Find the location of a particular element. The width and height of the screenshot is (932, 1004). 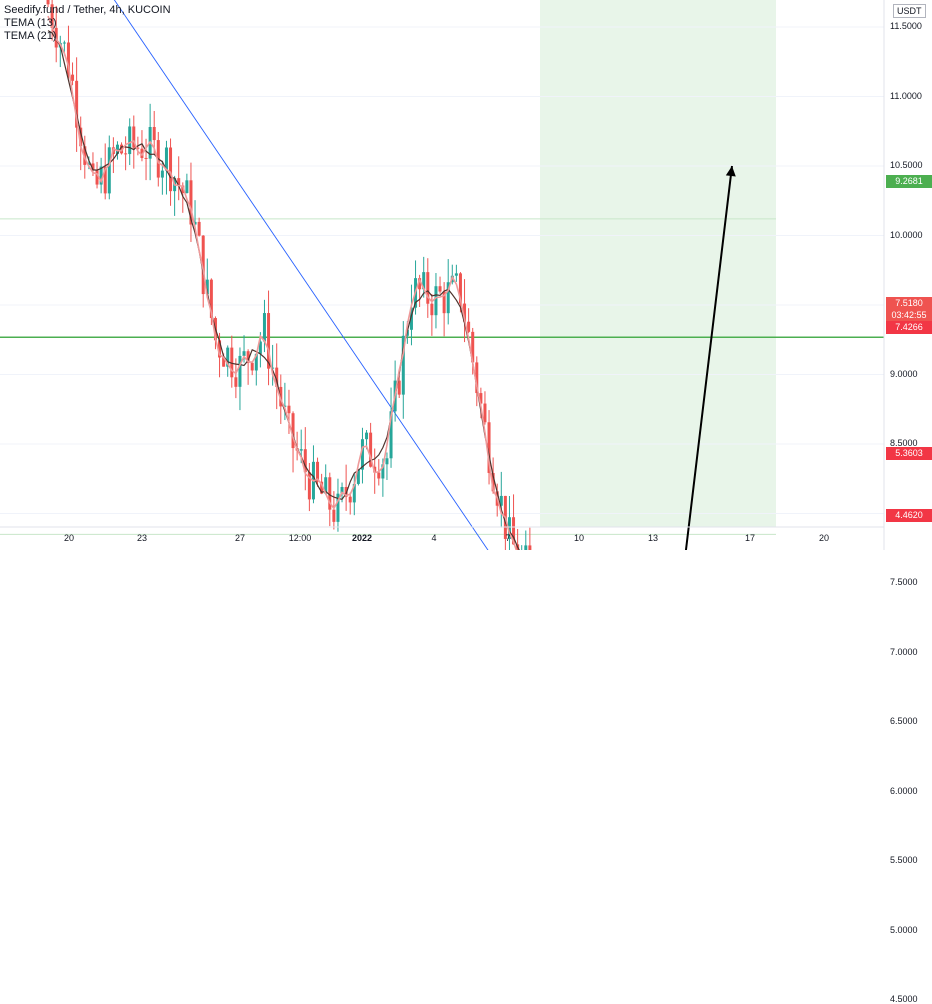

projection-arrow-head-icon is located at coordinates (730, 171).